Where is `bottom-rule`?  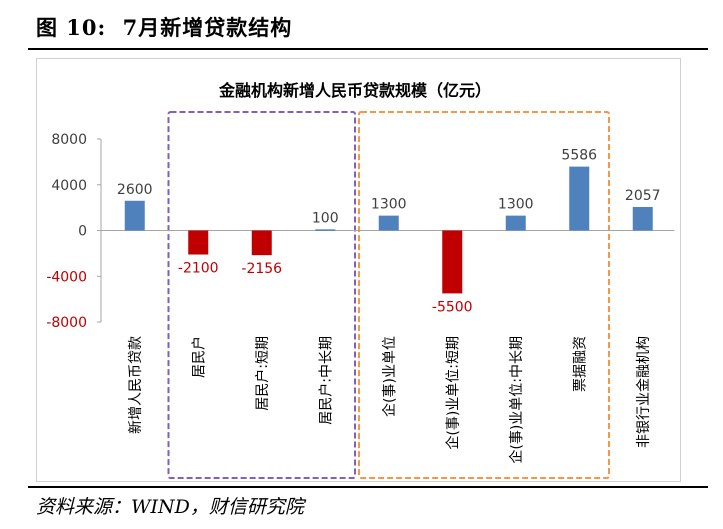
bottom-rule is located at coordinates (368, 487).